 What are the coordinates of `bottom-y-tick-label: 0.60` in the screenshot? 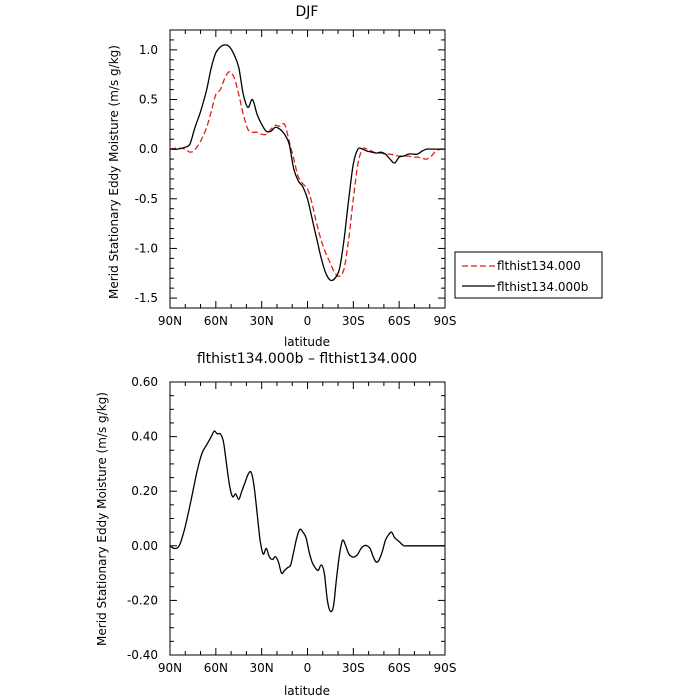 It's located at (144, 382).